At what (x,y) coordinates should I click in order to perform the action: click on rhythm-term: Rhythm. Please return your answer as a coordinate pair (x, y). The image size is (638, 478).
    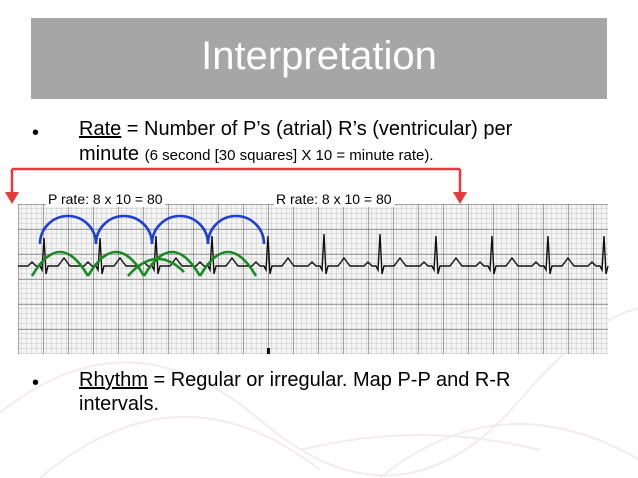
    Looking at the image, I should click on (113, 380).